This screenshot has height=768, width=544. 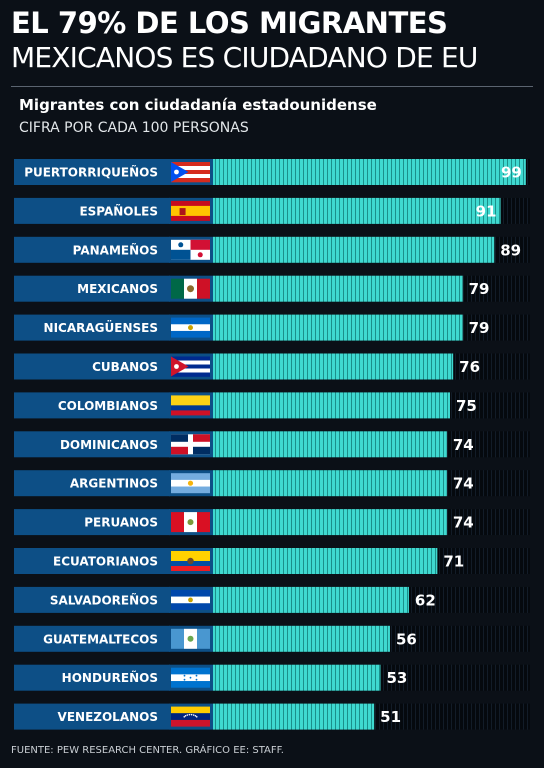 What do you see at coordinates (191, 405) in the screenshot?
I see `colombia-flag-icon` at bounding box center [191, 405].